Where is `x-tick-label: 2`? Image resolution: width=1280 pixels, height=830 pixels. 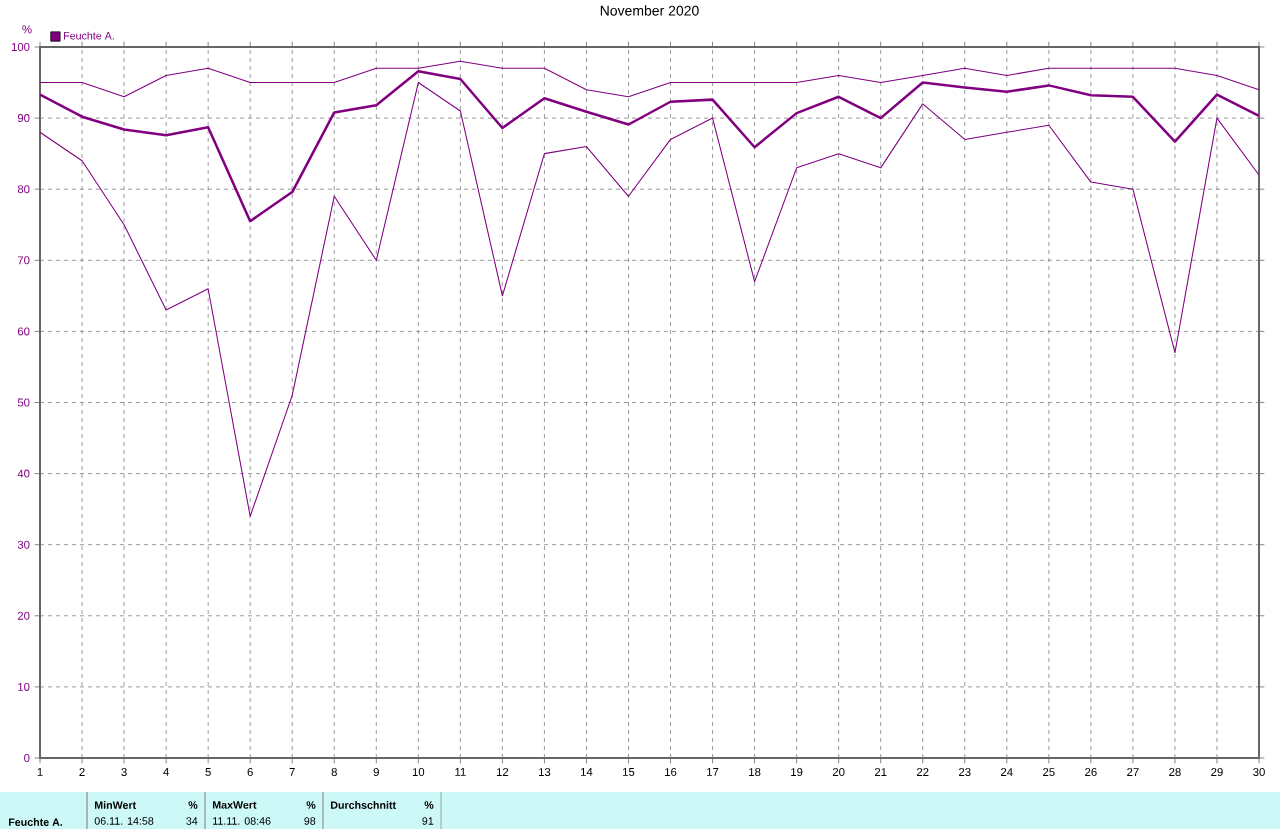
x-tick-label: 2 is located at coordinates (82, 772).